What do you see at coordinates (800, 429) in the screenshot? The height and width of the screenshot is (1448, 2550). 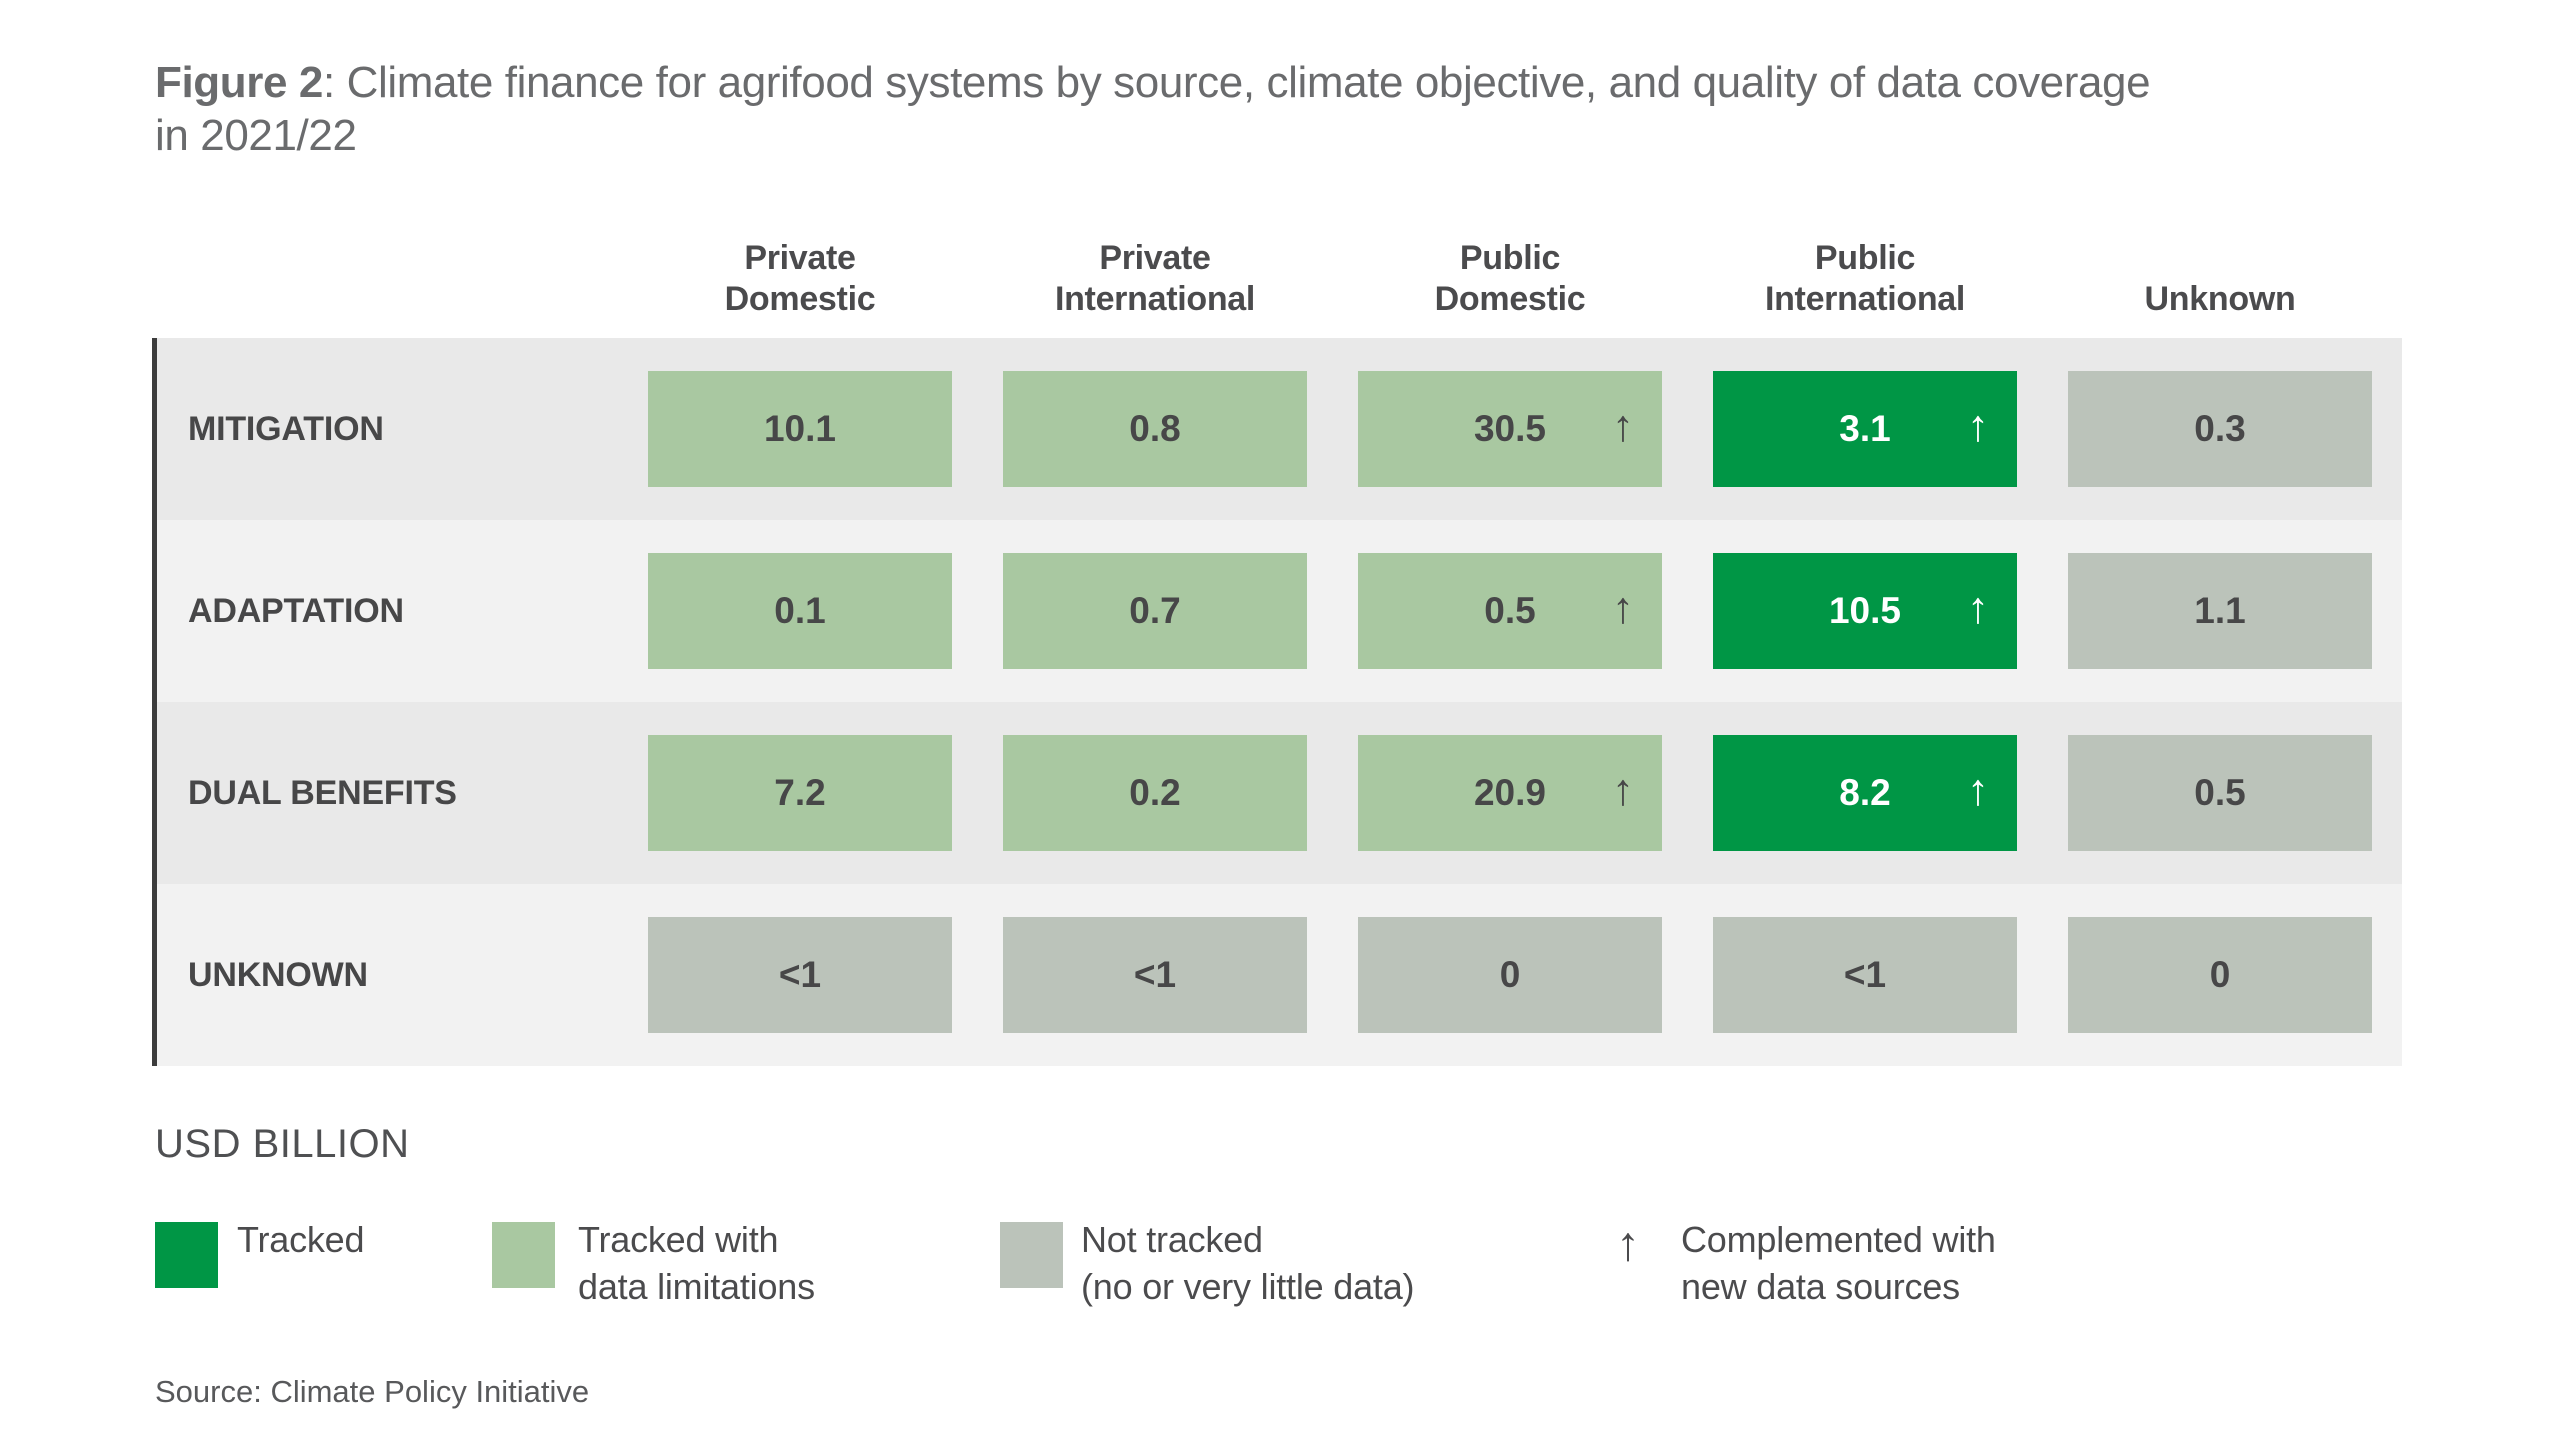 I see `cell-mitigation-private-domestic: 10.1` at bounding box center [800, 429].